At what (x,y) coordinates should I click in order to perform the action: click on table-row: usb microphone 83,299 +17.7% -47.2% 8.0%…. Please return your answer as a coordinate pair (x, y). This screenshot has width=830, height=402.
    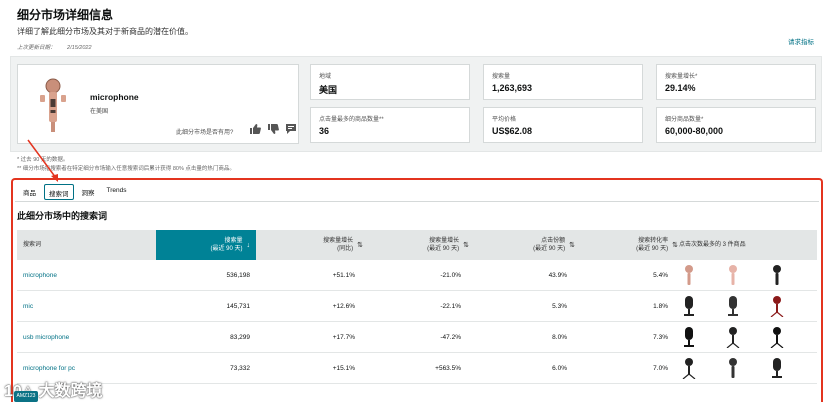
    Looking at the image, I should click on (417, 337).